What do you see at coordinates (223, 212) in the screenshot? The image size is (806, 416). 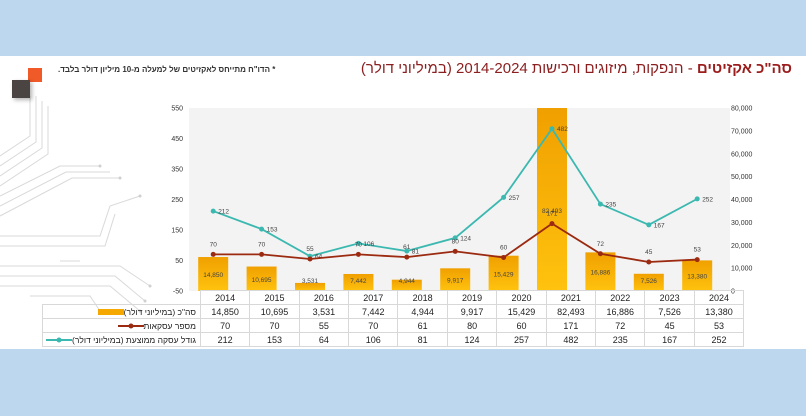 I see `line-value-label: 212` at bounding box center [223, 212].